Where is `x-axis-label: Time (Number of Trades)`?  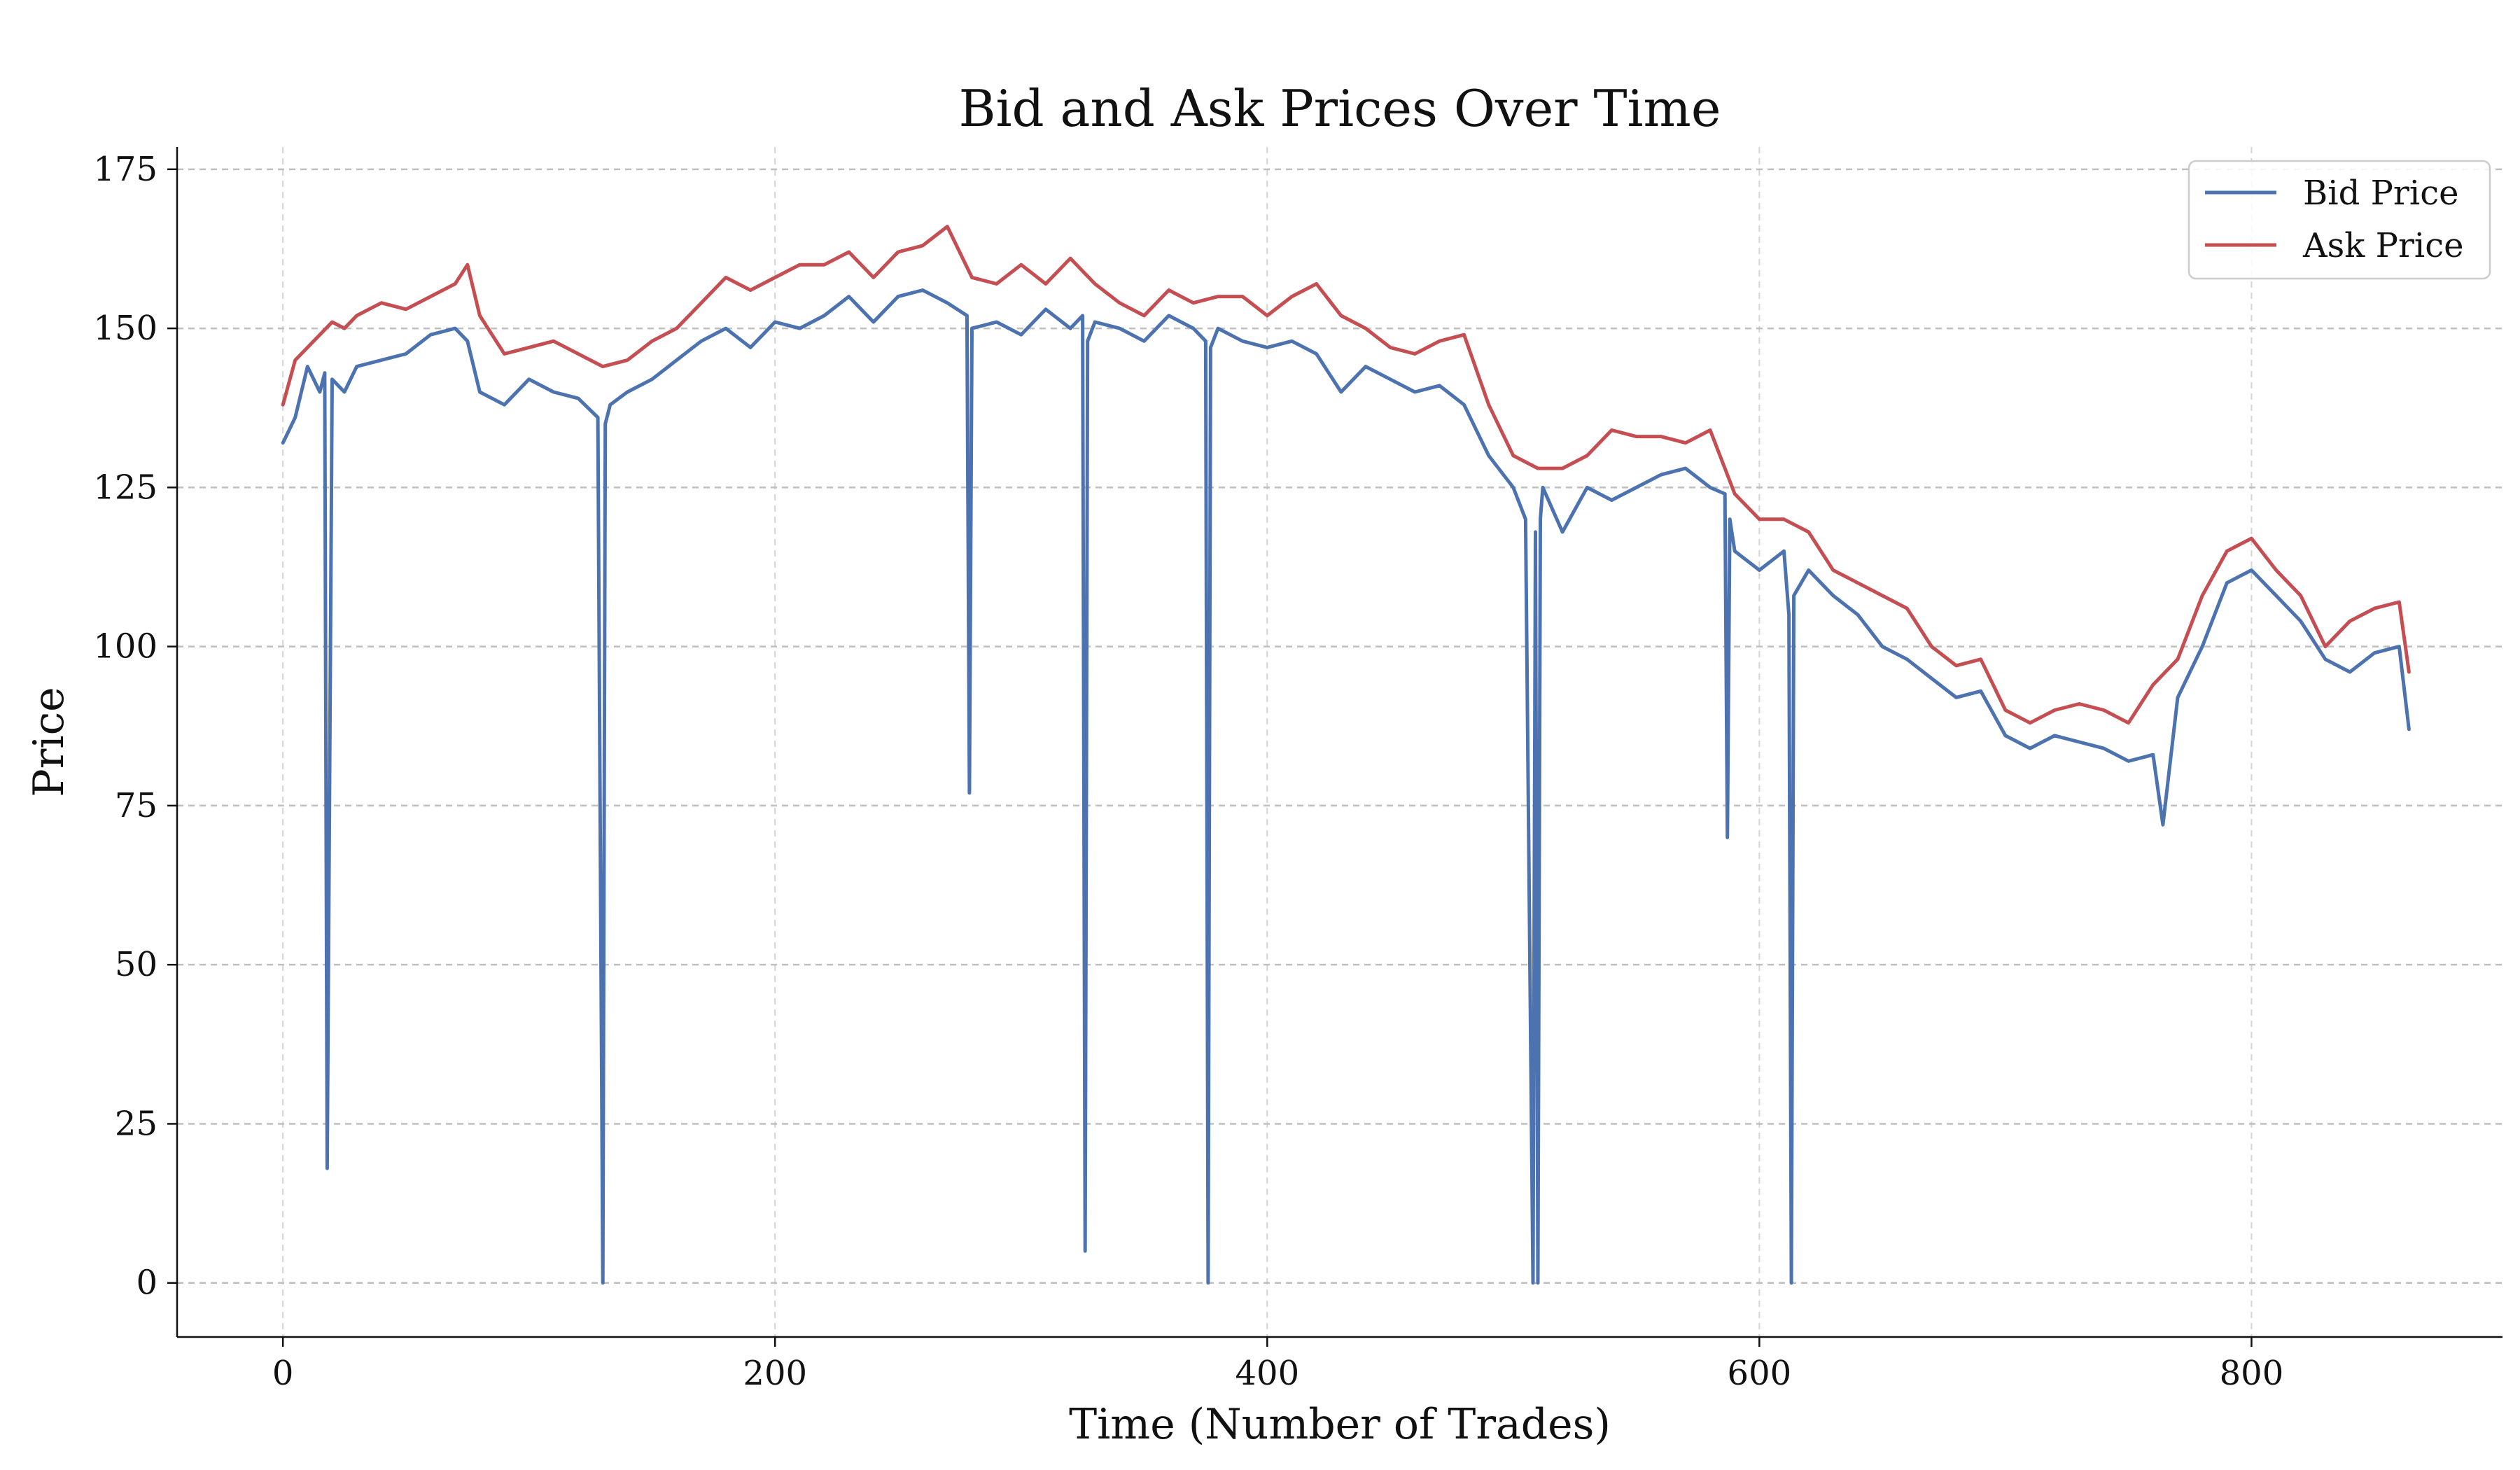 x-axis-label: Time (Number of Trades) is located at coordinates (1340, 1424).